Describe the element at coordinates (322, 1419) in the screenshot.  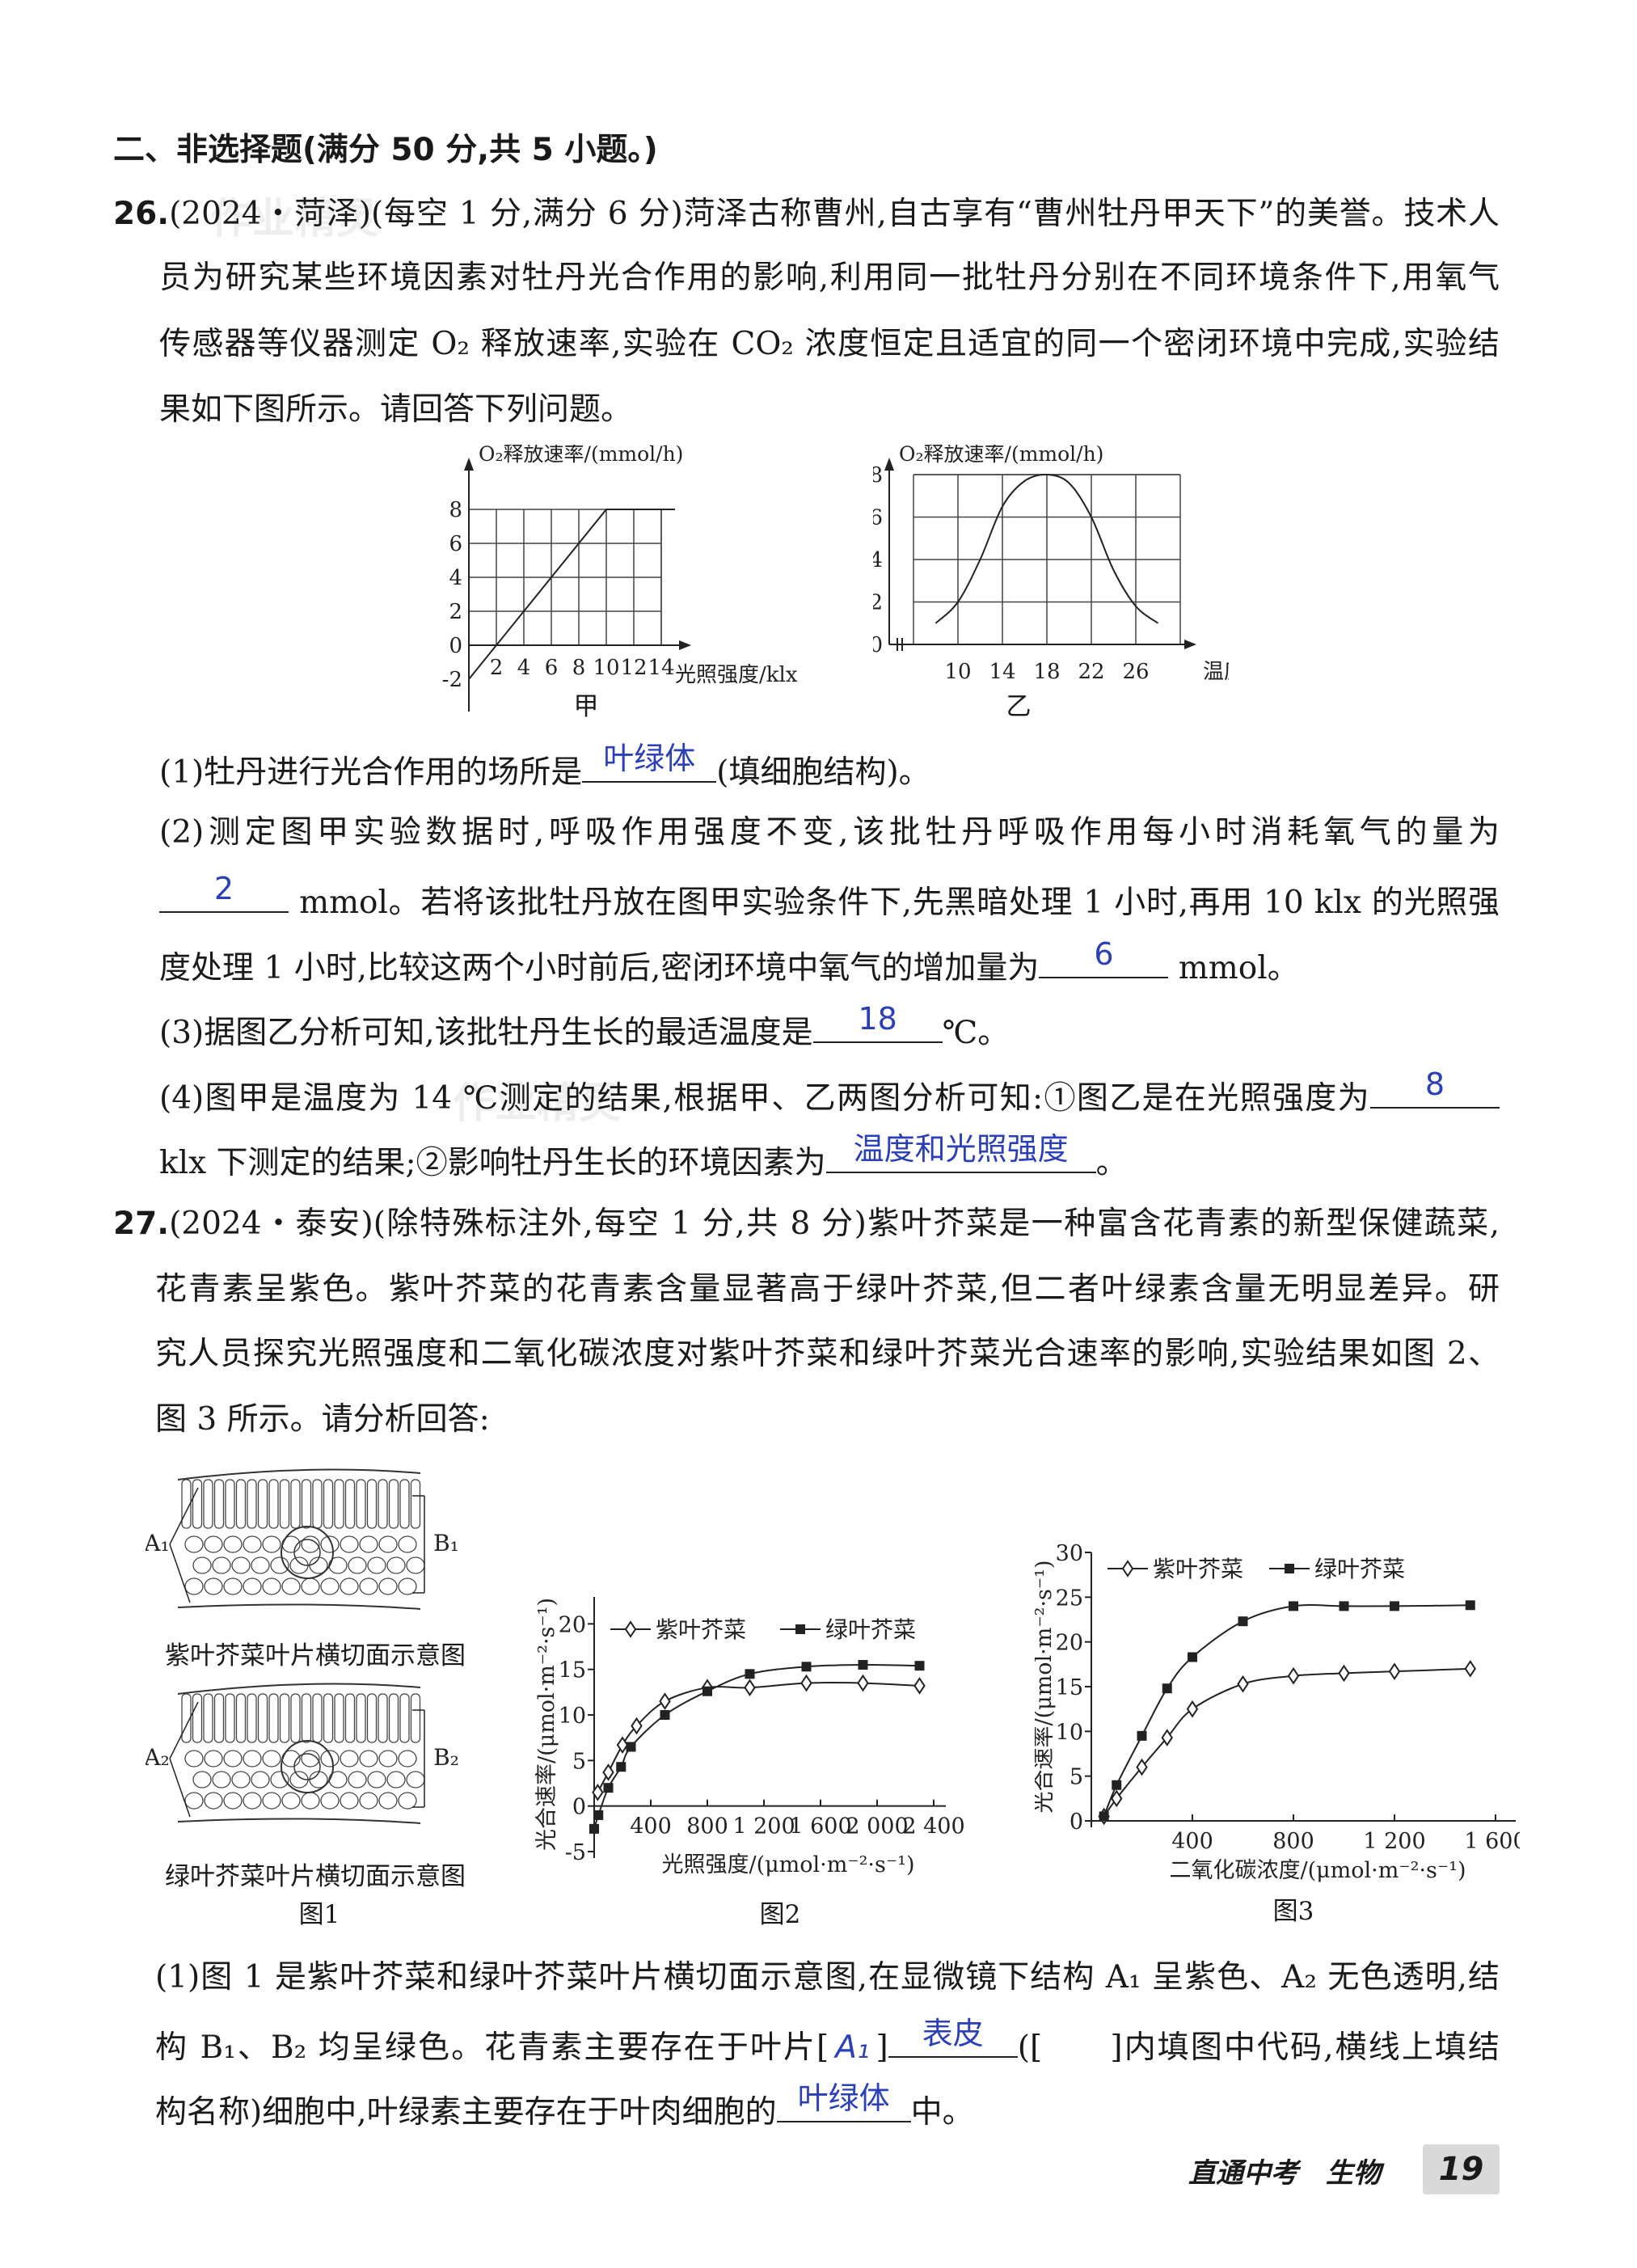
I see `question-text: 图 3 所示。请分析回答:` at that location.